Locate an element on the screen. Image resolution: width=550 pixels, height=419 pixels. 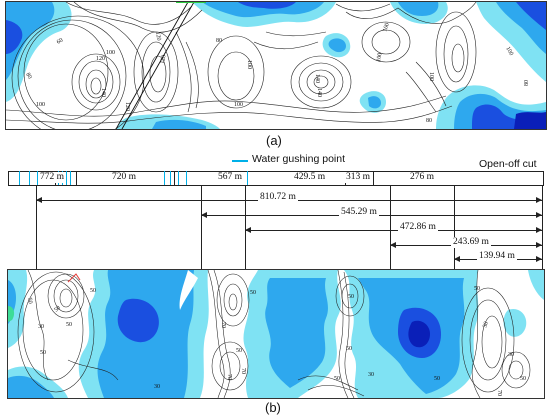
segment-label: 720 m is located at coordinates (124, 177).